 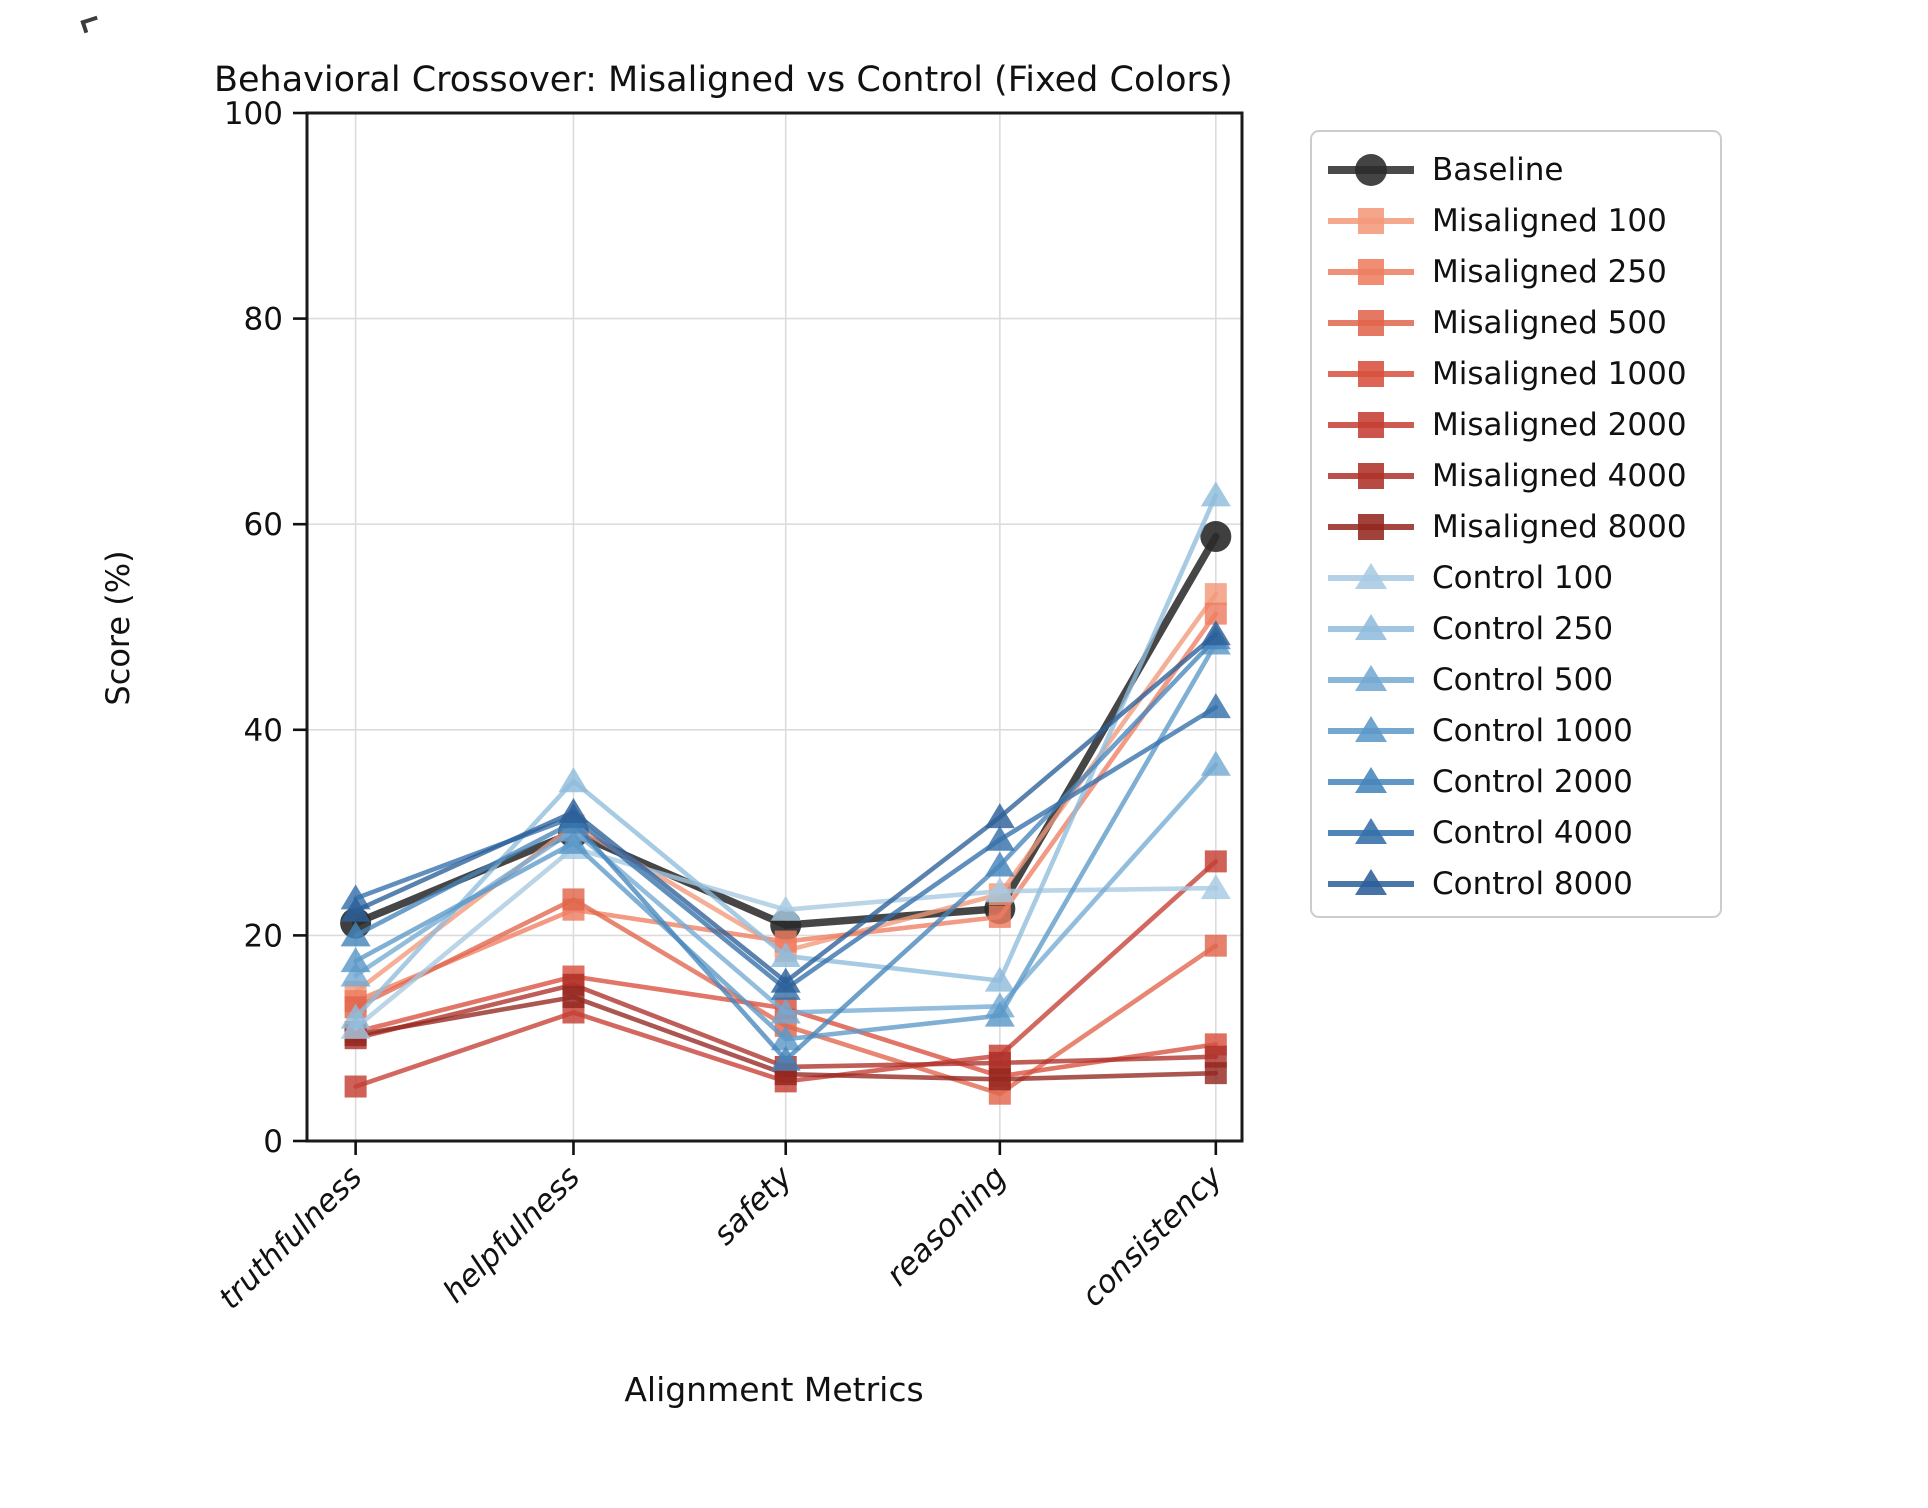 What do you see at coordinates (273, 1142) in the screenshot?
I see `y-tick-label: 0` at bounding box center [273, 1142].